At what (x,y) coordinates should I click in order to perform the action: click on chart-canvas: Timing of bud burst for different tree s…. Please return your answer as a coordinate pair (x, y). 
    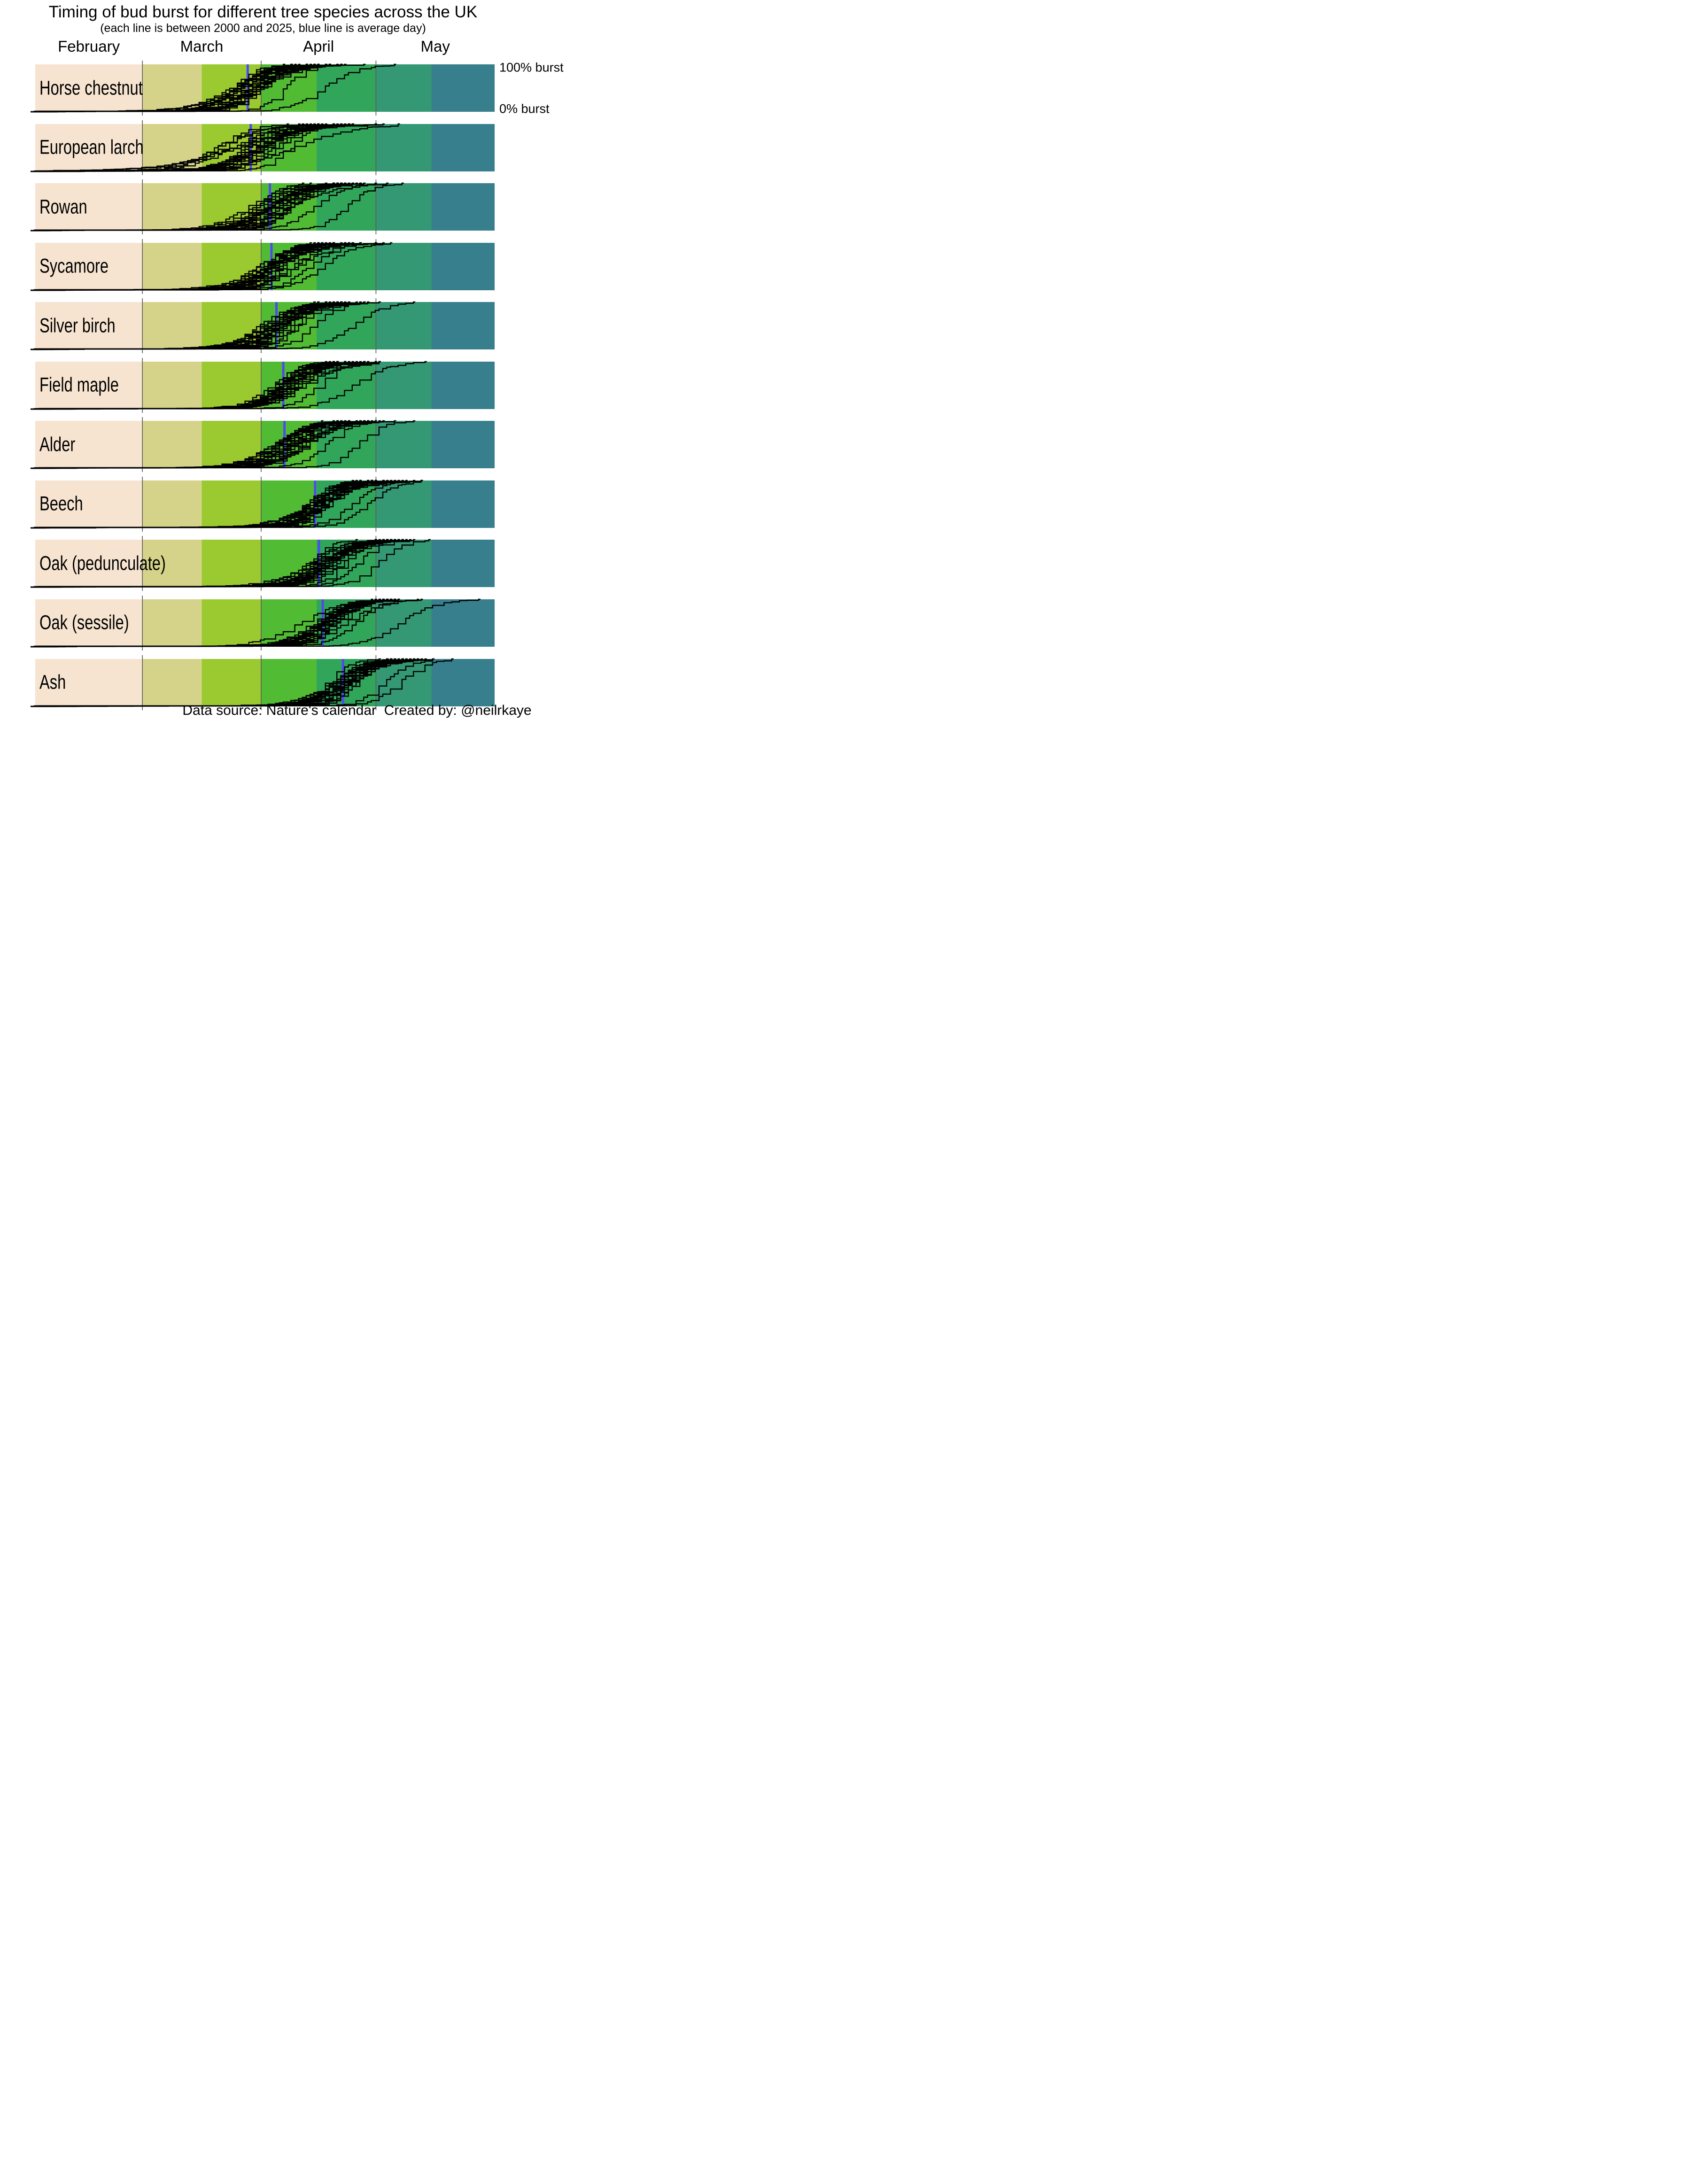
    Looking at the image, I should click on (282, 364).